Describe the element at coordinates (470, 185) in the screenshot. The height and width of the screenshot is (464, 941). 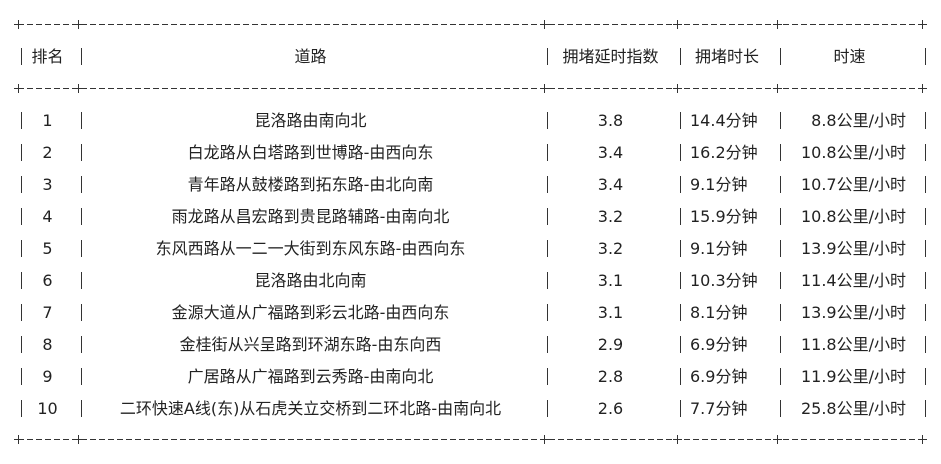
I see `table-row: 3 青年路从鼓楼路到拓东路-由北向南 3.4 9.1分钟 10.7公里/小时` at that location.